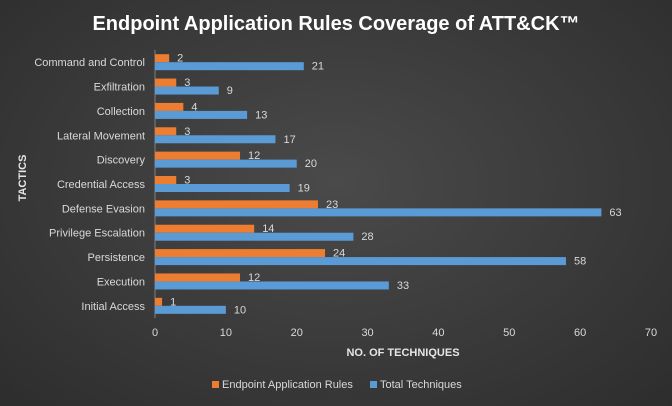  What do you see at coordinates (403, 286) in the screenshot?
I see `data-label: 33` at bounding box center [403, 286].